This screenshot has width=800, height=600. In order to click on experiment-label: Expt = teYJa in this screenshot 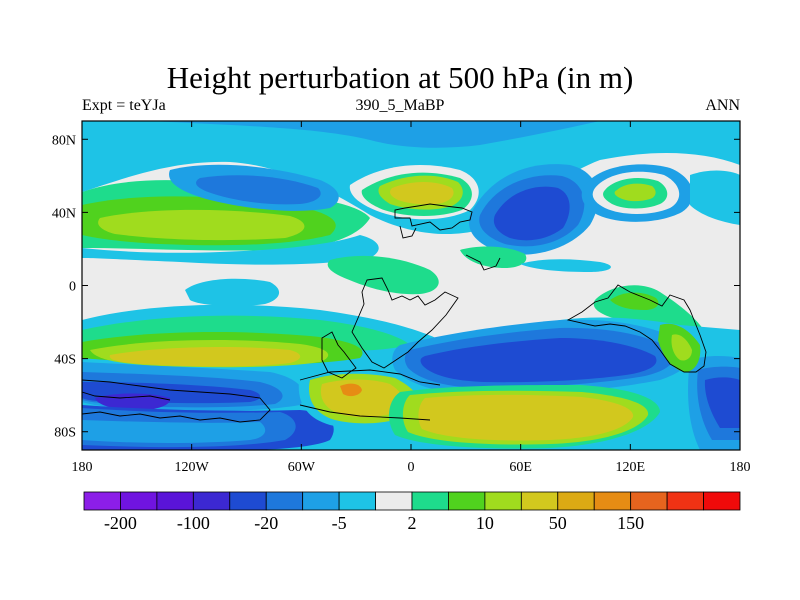, I will do `click(124, 105)`.